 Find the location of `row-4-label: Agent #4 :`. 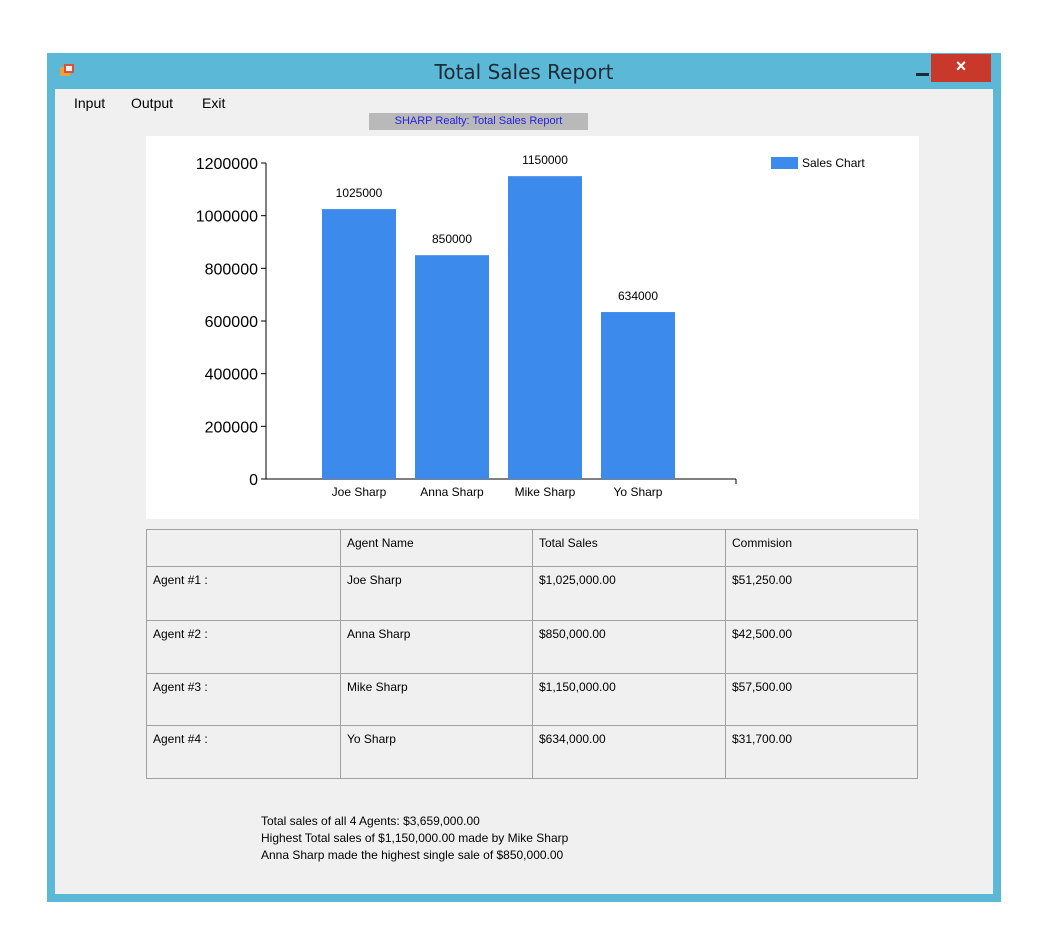

row-4-label: Agent #4 : is located at coordinates (180, 739).